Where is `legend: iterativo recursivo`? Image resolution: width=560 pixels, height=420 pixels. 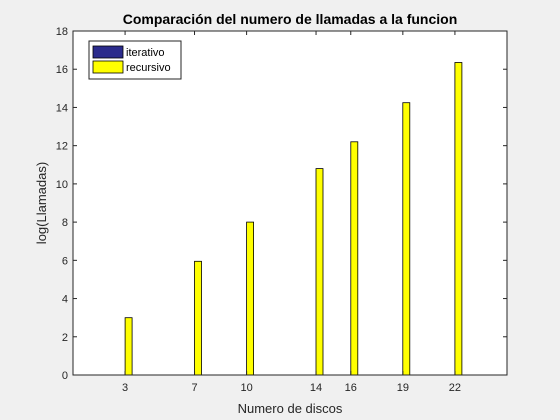 legend: iterativo recursivo is located at coordinates (135, 60).